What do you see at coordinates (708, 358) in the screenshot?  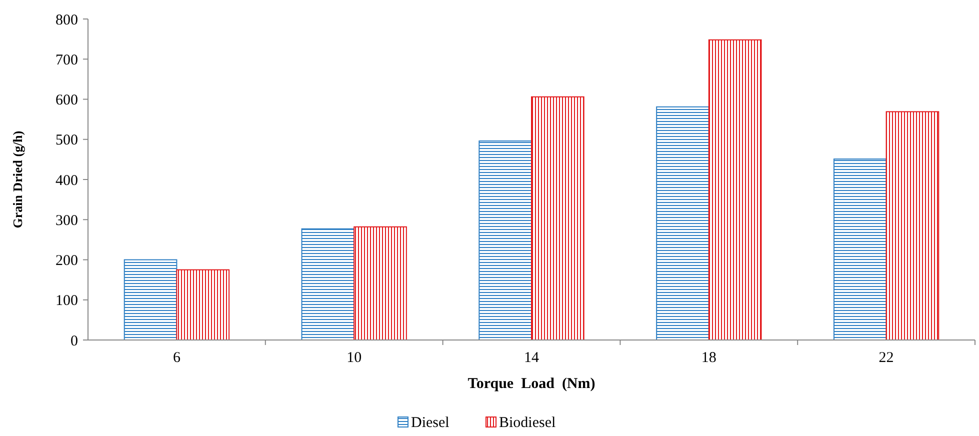 I see `x-tick-label: 18` at bounding box center [708, 358].